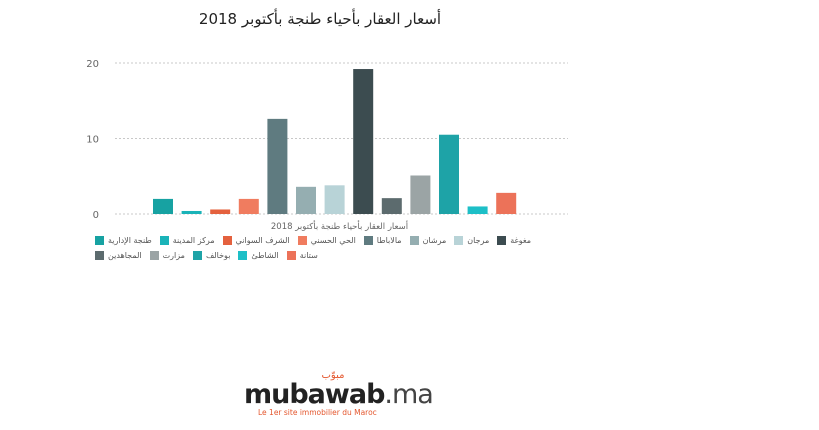  I want to click on y-tick-label: 20, so click(92, 64).